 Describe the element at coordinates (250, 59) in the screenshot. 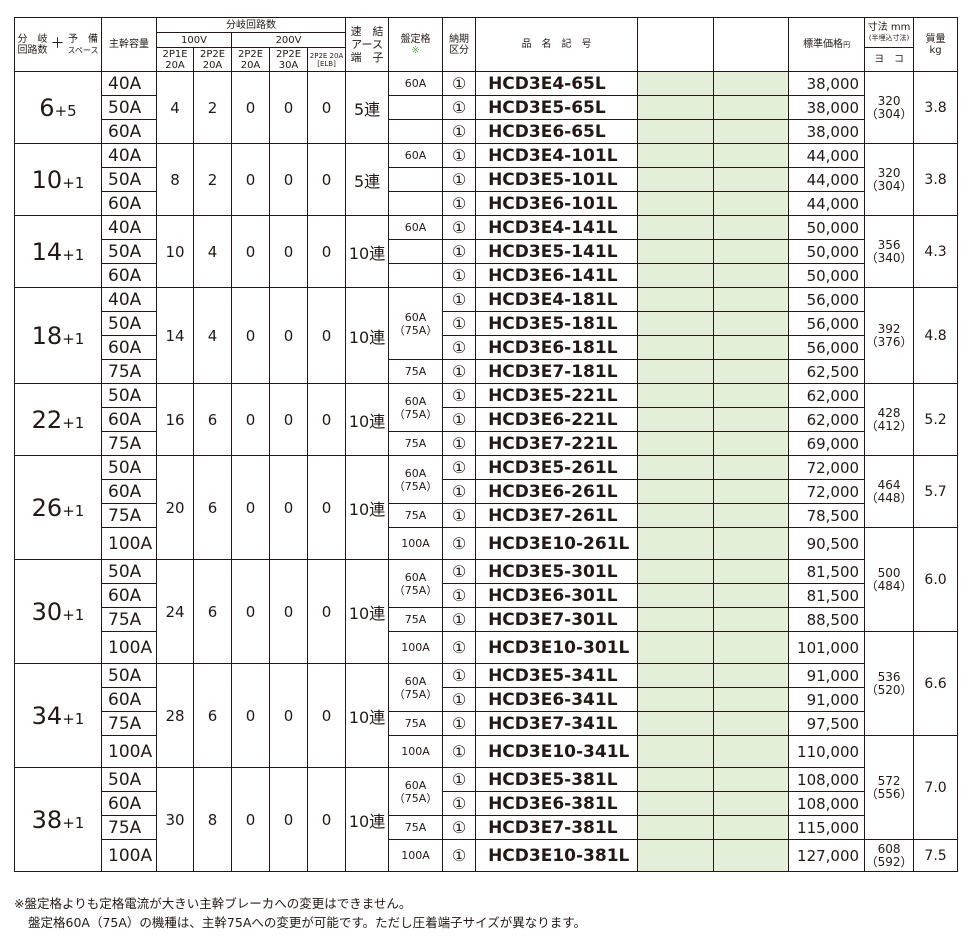

I see `c3-header: 2P2E 20A` at that location.